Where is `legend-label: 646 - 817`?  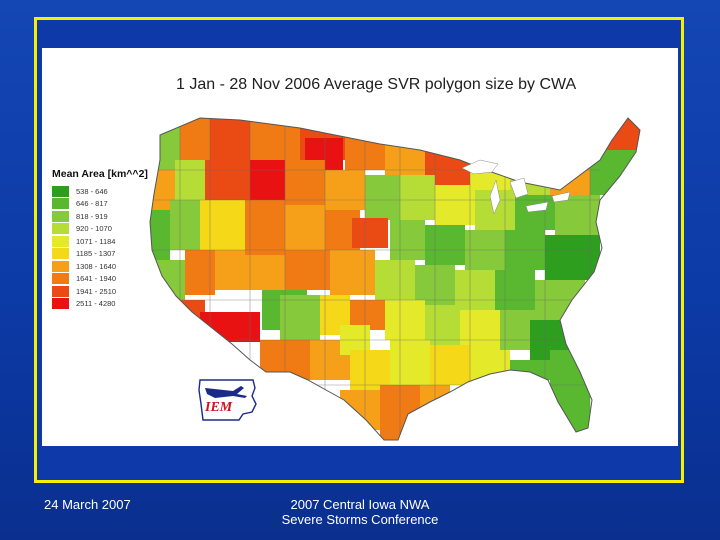 legend-label: 646 - 817 is located at coordinates (92, 204).